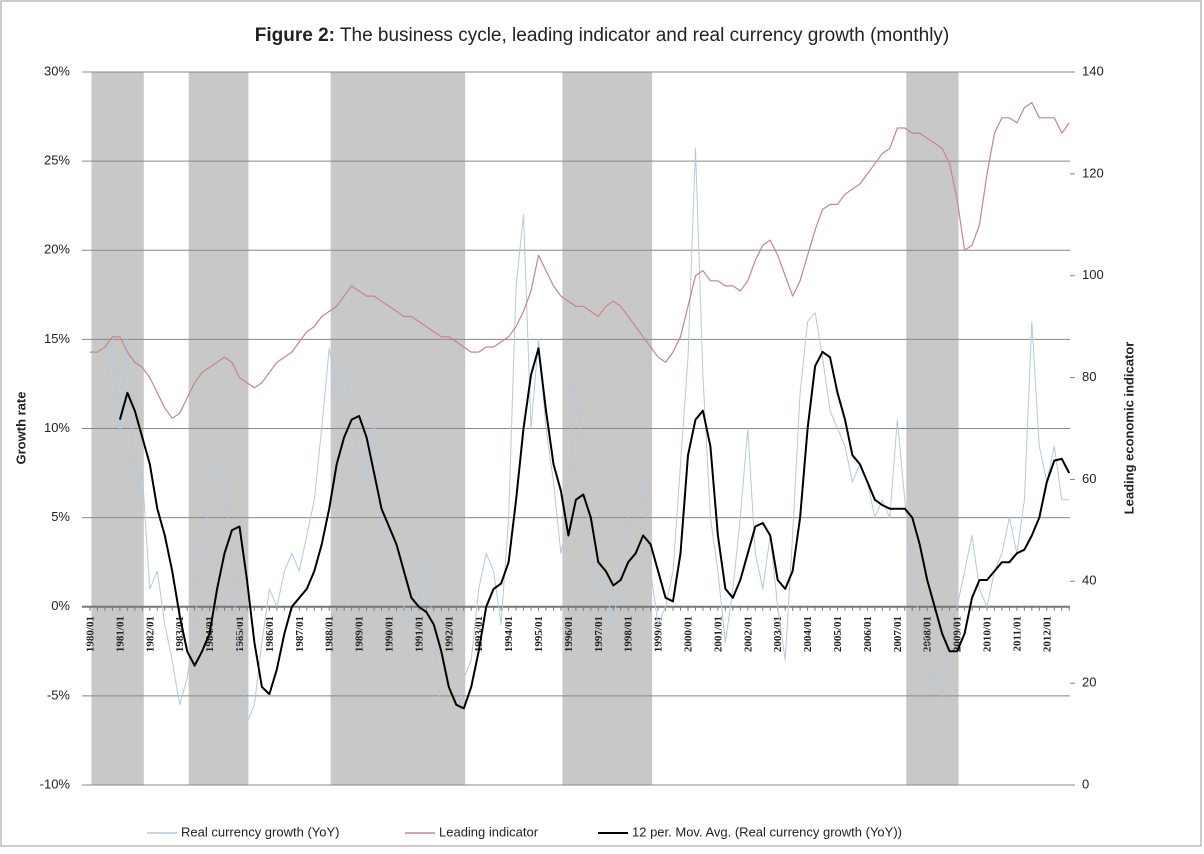 The image size is (1204, 854). Describe the element at coordinates (57, 160) in the screenshot. I see `y-tick-label: 25%` at that location.